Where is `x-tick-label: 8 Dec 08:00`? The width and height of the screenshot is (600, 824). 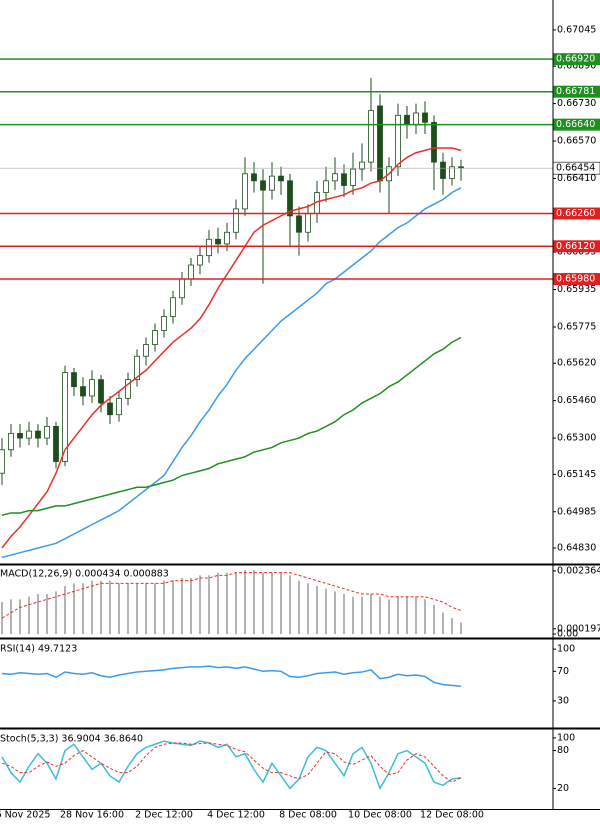
x-tick-label: 8 Dec 08:00 is located at coordinates (308, 815).